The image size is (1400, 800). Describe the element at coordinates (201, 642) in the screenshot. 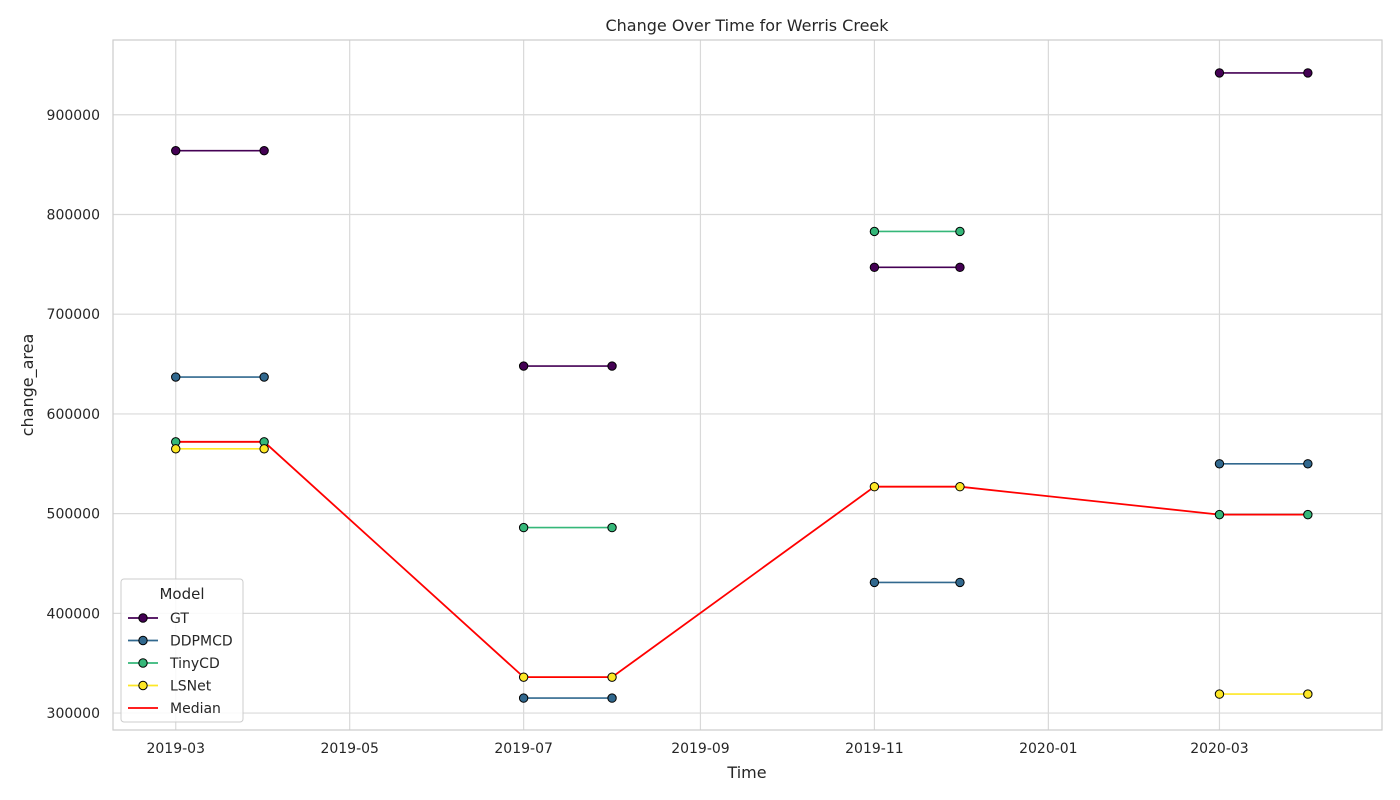

I see `legend-label-ddpmcd: DDPMCD` at that location.